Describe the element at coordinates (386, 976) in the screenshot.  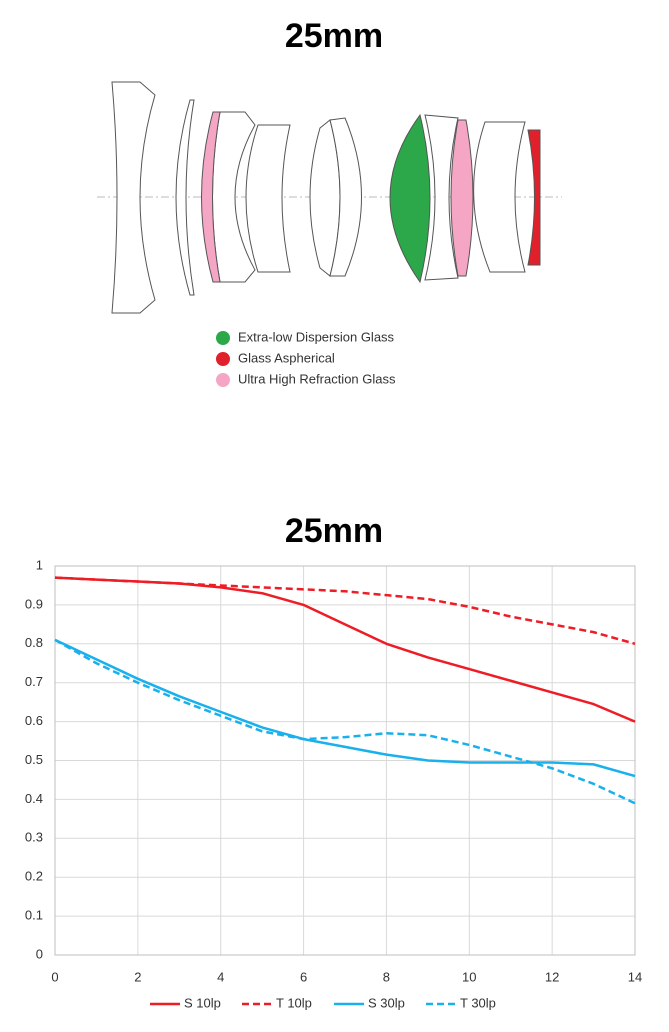
I see `x-tick-label: 8` at that location.